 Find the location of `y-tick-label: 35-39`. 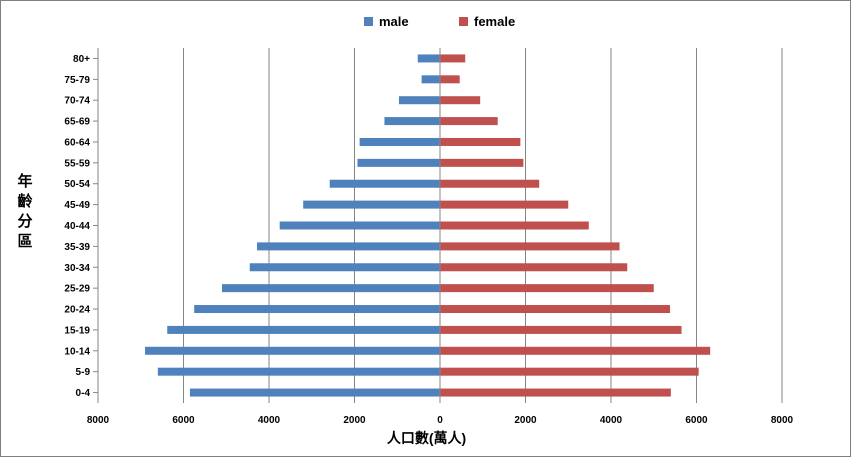

y-tick-label: 35-39 is located at coordinates (77, 247).